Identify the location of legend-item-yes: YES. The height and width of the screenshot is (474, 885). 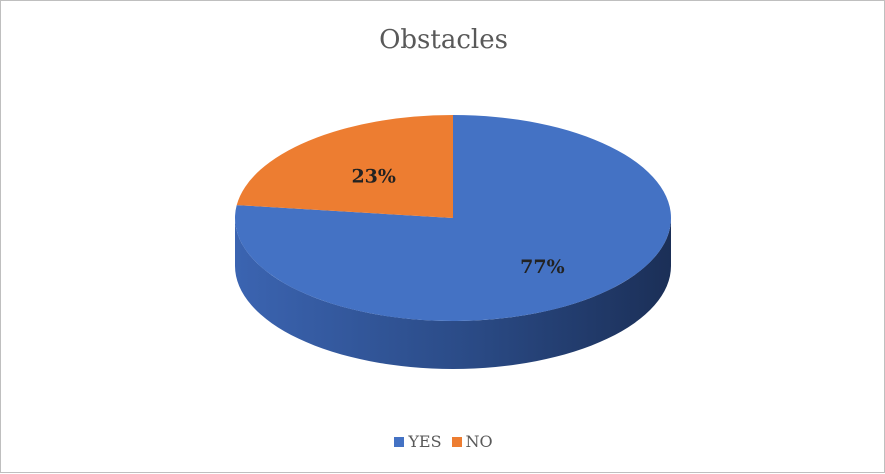
(418, 441).